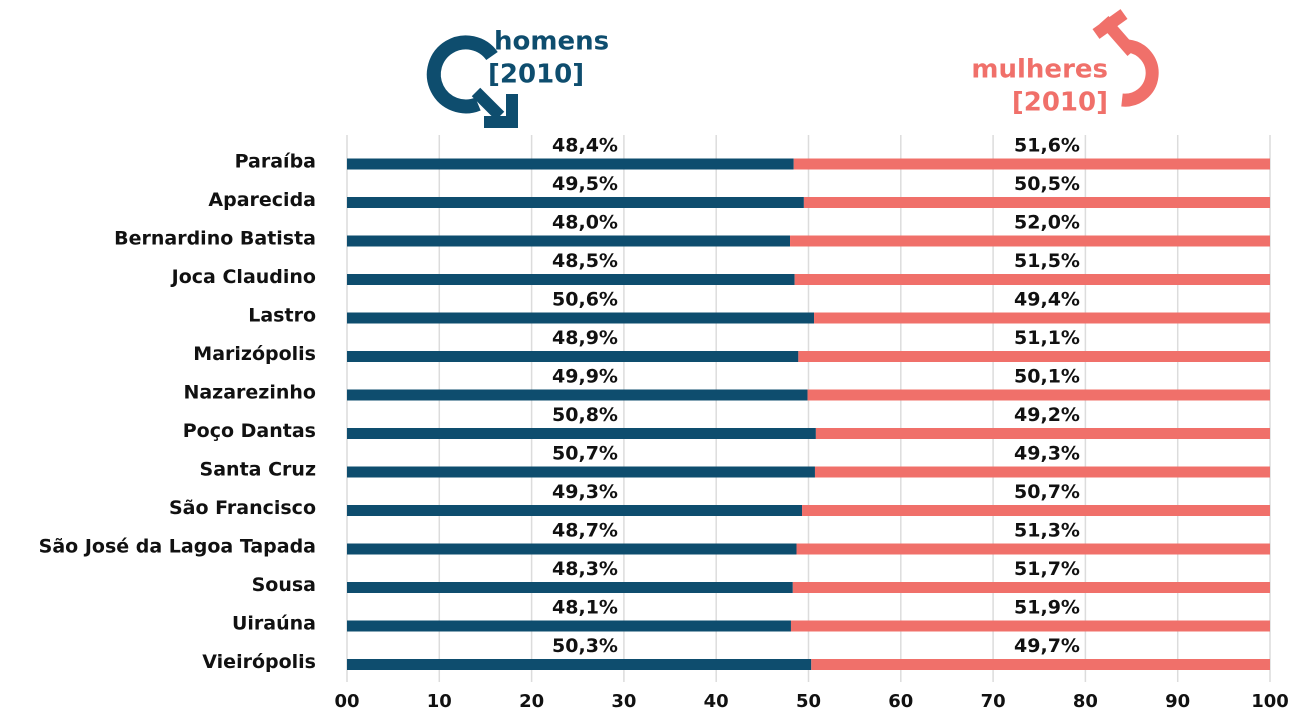 The height and width of the screenshot is (712, 1294). I want to click on value-label: 48,4%, so click(585, 146).